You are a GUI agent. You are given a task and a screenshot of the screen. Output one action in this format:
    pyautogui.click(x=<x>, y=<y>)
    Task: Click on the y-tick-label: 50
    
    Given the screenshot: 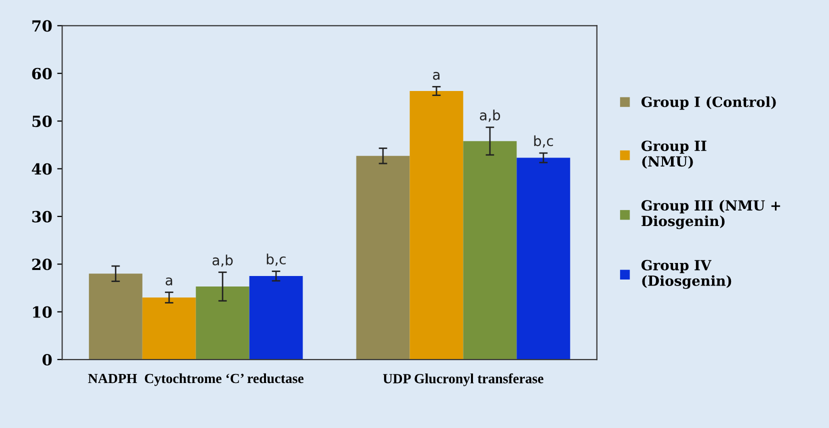 What is the action you would take?
    pyautogui.click(x=42, y=122)
    